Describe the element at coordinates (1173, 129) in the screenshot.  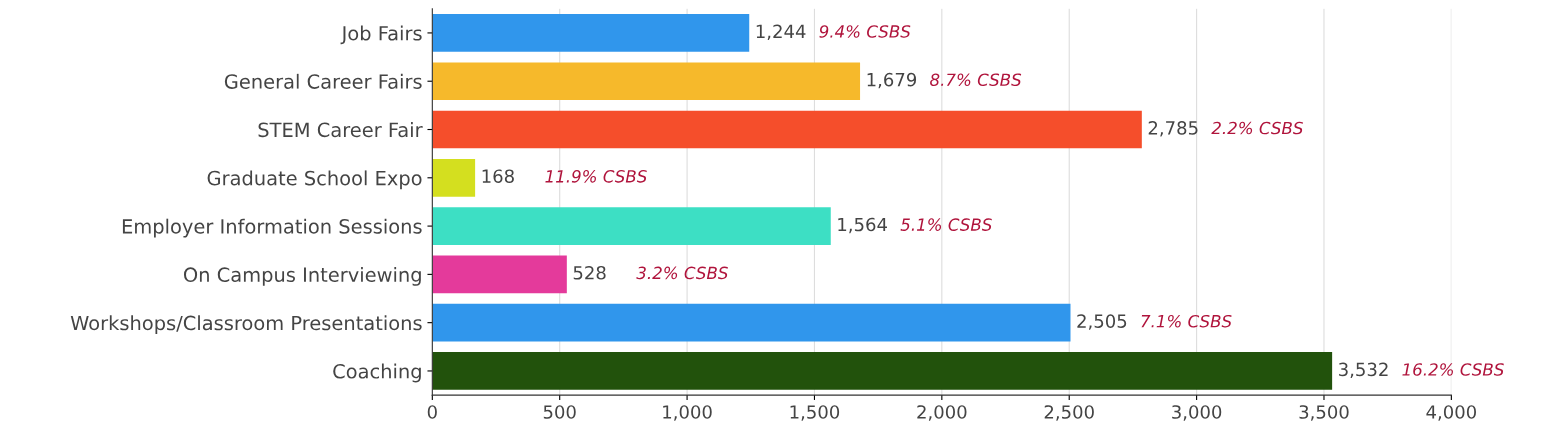
I see `data-label: 2,785` at that location.